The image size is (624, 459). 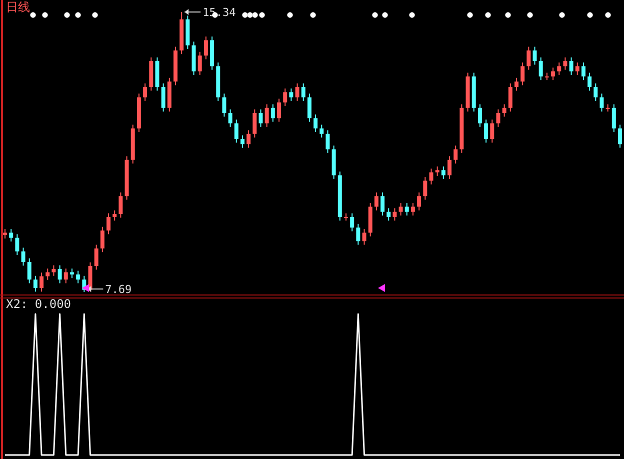 I want to click on annotation: 7.69, so click(x=118, y=289).